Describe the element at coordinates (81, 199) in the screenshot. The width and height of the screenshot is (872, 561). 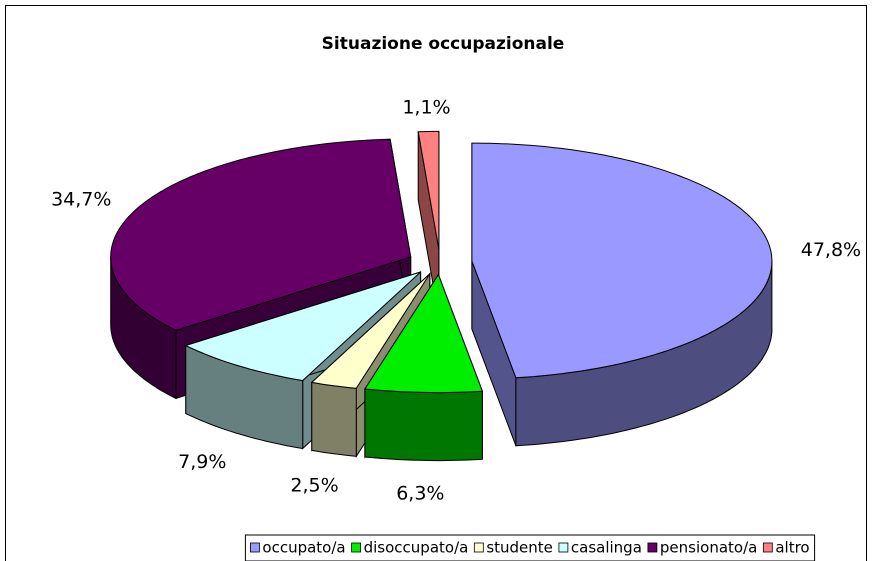
I see `data-label: 34,7%` at that location.